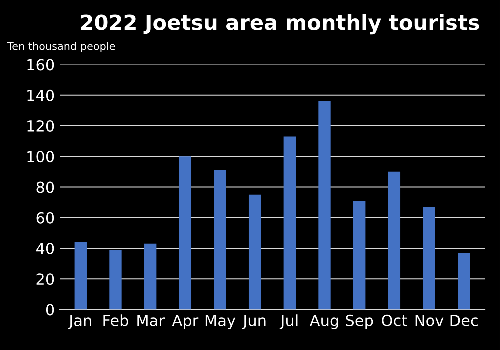  Describe the element at coordinates (61, 47) in the screenshot. I see `y-axis-title: Ten thousand people` at that location.